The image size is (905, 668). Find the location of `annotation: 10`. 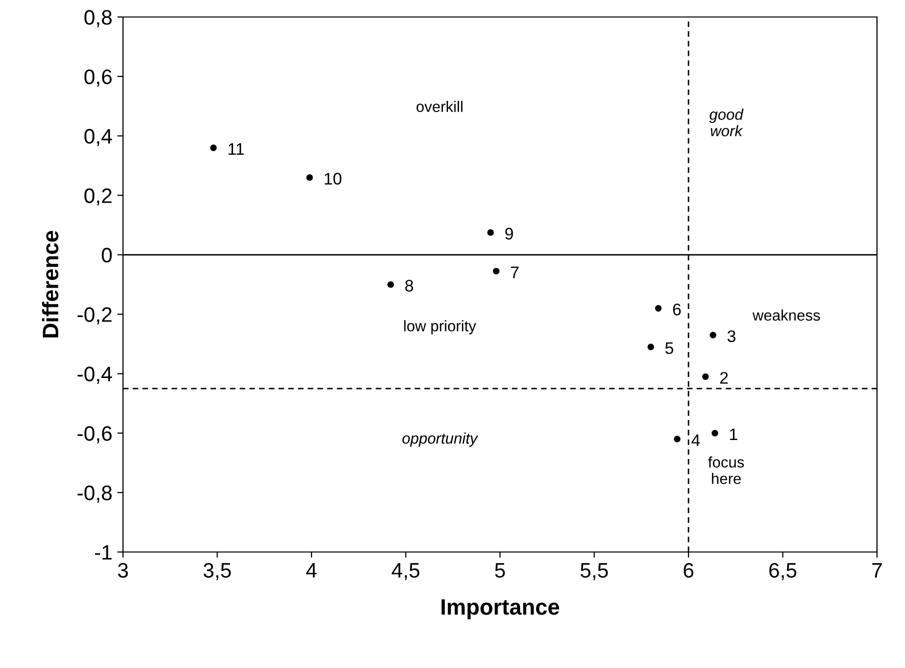

annotation: 10 is located at coordinates (333, 178).